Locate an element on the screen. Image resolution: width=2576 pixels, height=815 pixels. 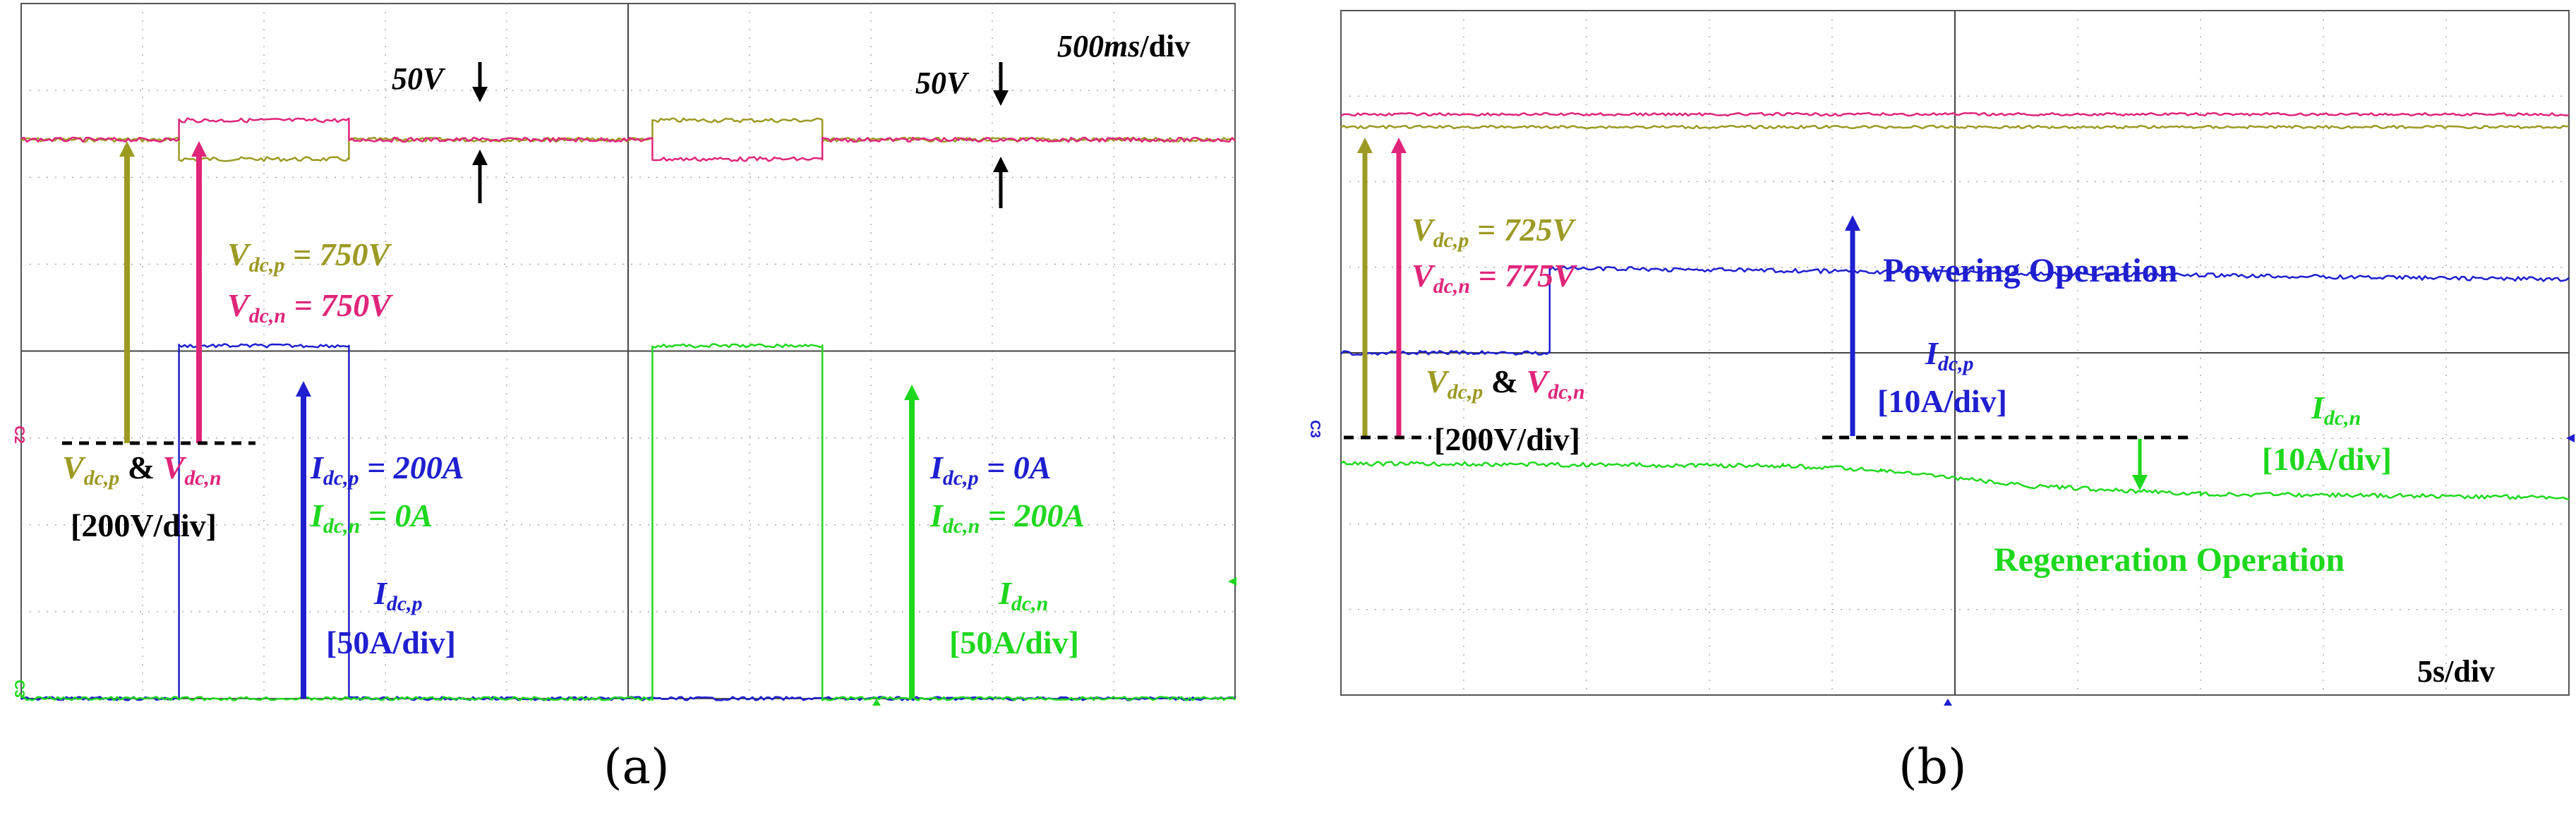
idcn-scale-name-b: Idc,n is located at coordinates (2336, 410).